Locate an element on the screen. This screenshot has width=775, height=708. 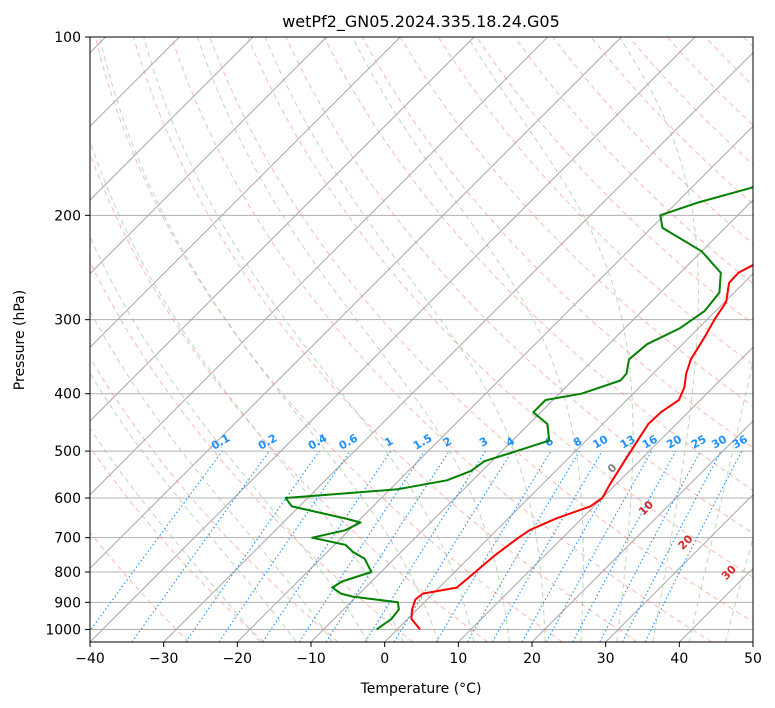
chart-title: wetPf2_GN05.2024.335.18.24.G05 is located at coordinates (421, 22).